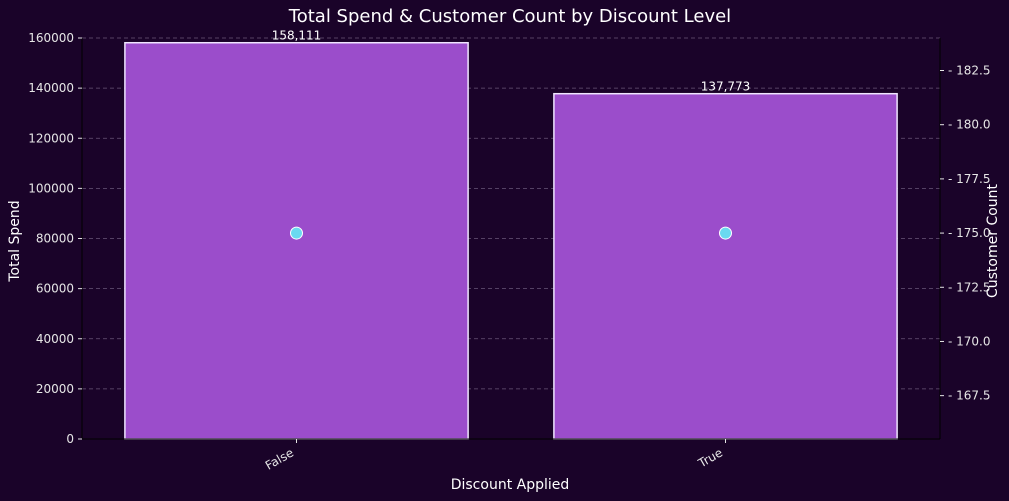 This screenshot has width=1009, height=501. I want to click on y-tick-label: 80000, so click(55, 239).